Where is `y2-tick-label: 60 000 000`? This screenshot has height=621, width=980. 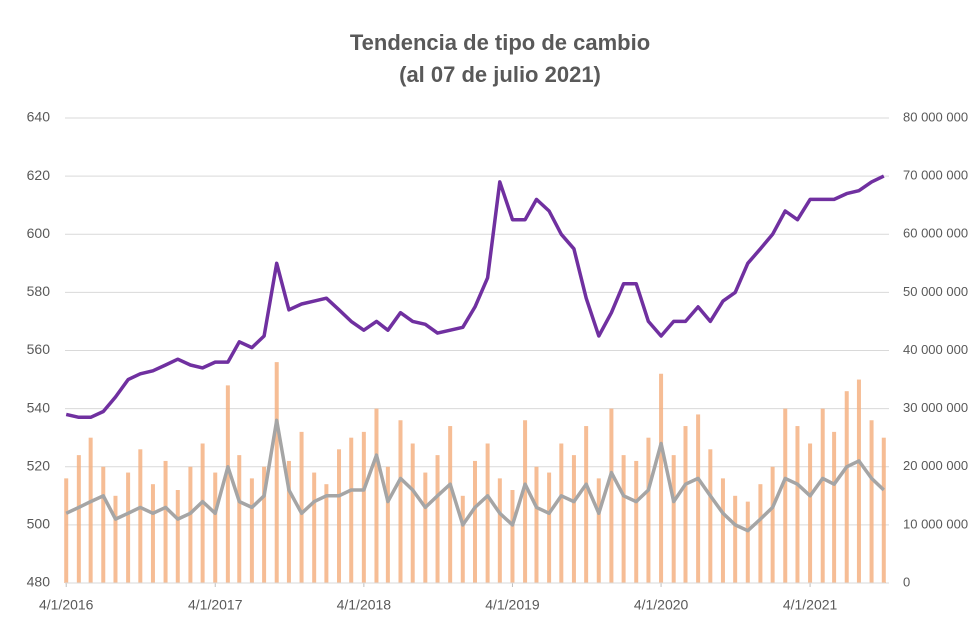 y2-tick-label: 60 000 000 is located at coordinates (935, 233).